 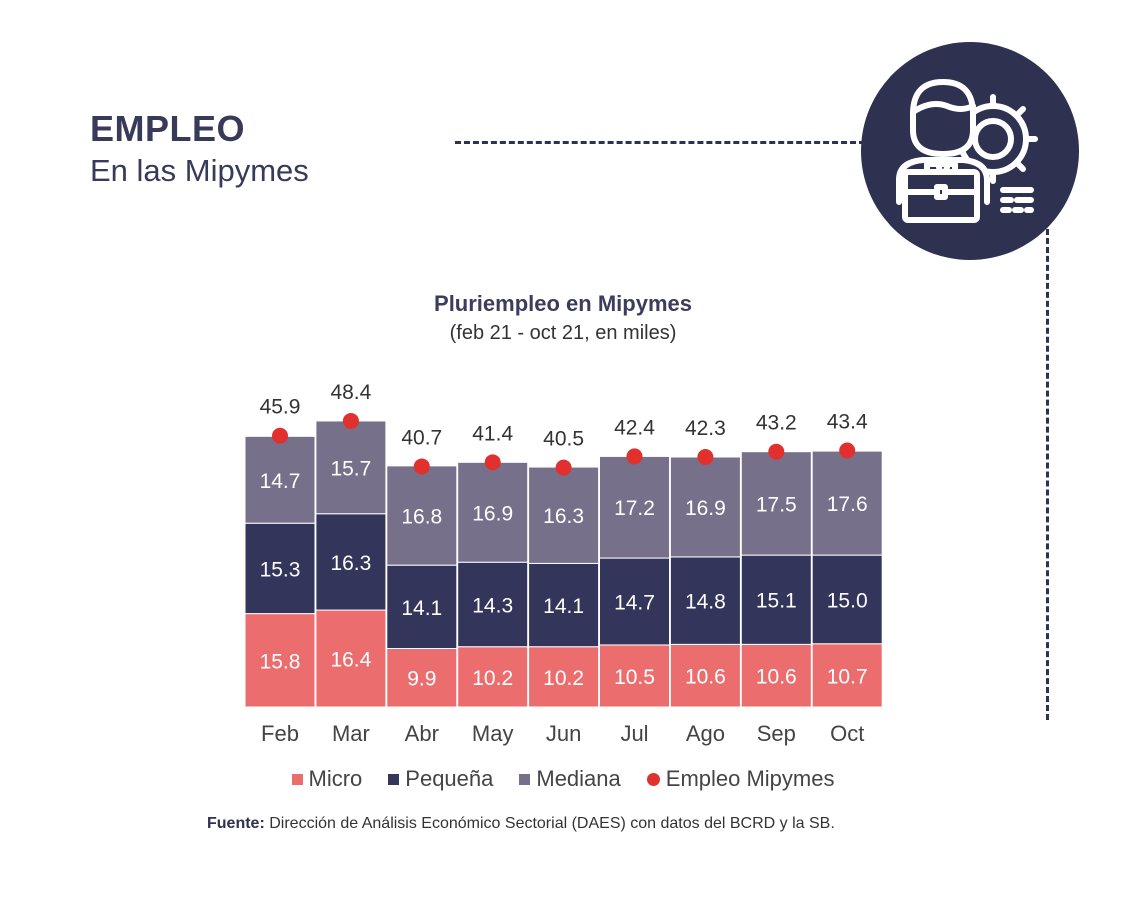 What do you see at coordinates (351, 733) in the screenshot?
I see `x-tick-label-mar: Mar` at bounding box center [351, 733].